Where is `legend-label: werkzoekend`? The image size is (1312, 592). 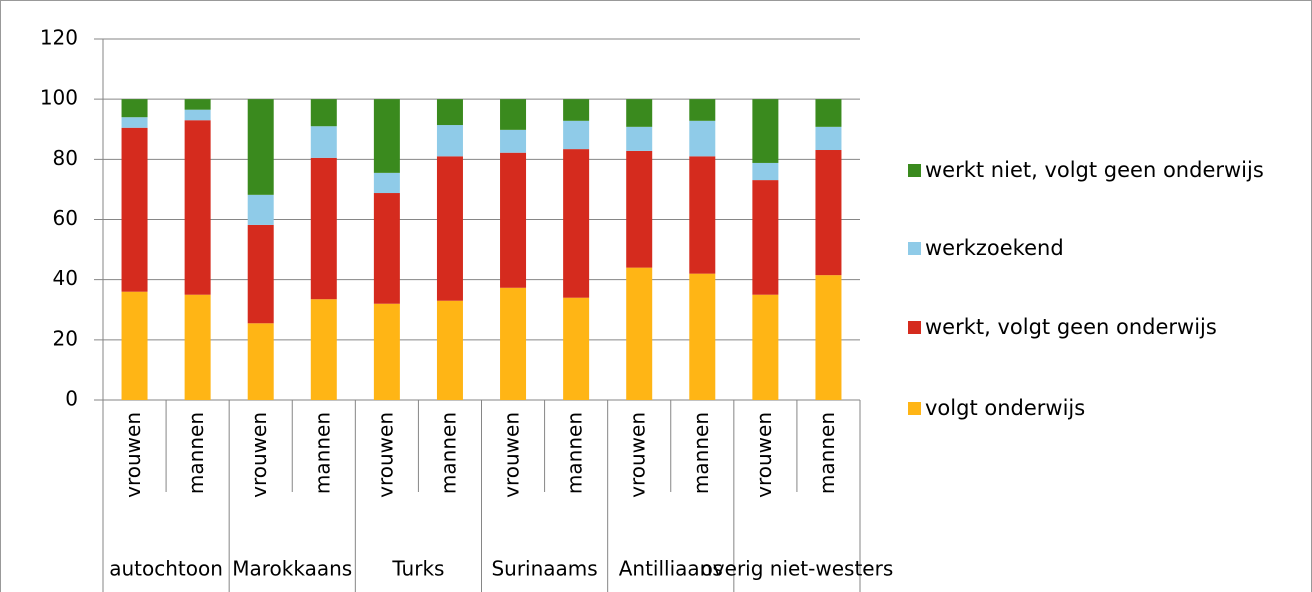
legend-label: werkzoekend is located at coordinates (994, 248).